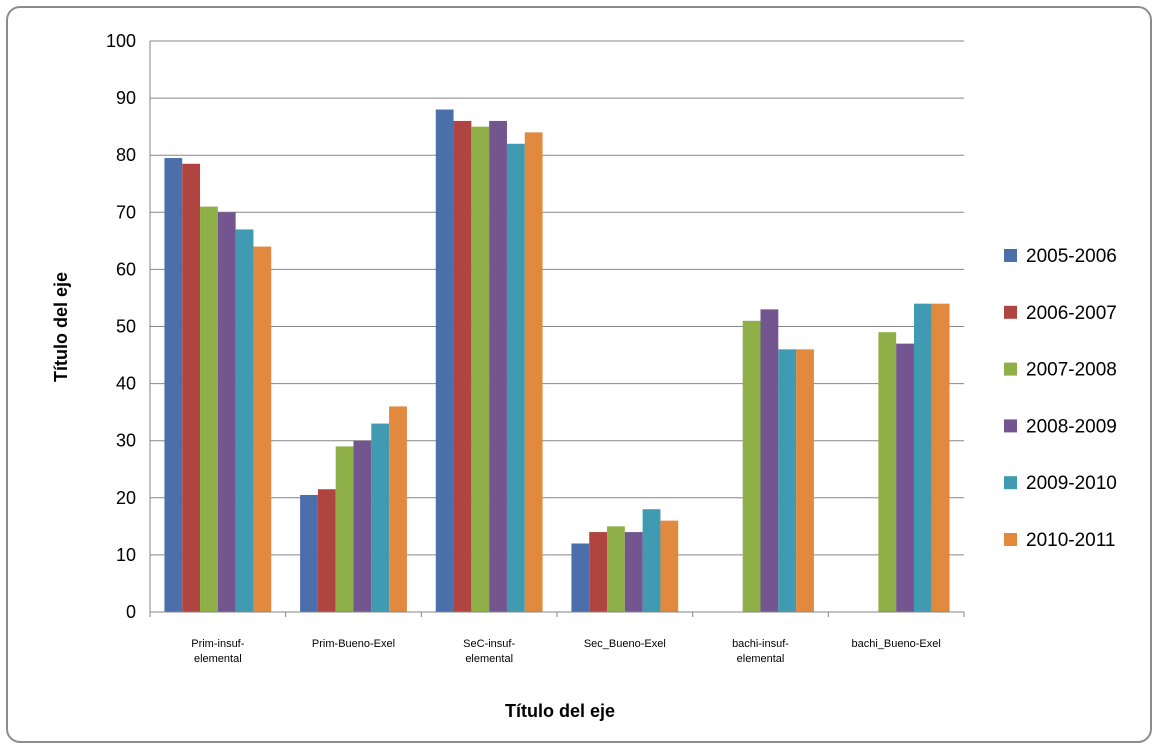 The width and height of the screenshot is (1159, 751). I want to click on category-label: Prim-Bueno-Exel, so click(353, 644).